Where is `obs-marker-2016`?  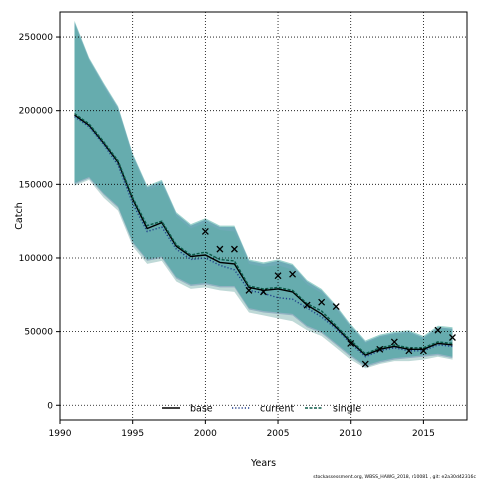 obs-marker-2016 is located at coordinates (438, 330).